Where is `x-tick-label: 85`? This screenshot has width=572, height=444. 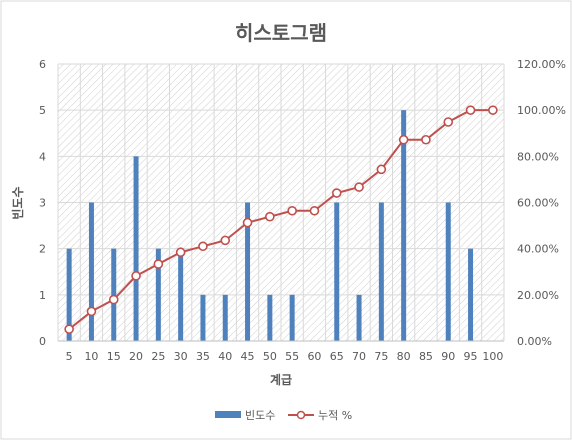
x-tick-label: 85 is located at coordinates (426, 356).